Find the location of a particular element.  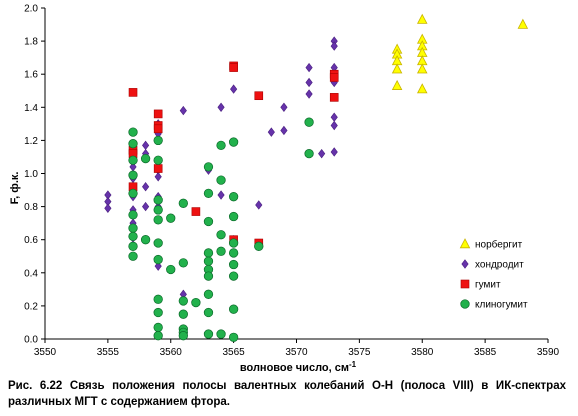

x-axis-label: волновое число, см-1 is located at coordinates (298, 367).